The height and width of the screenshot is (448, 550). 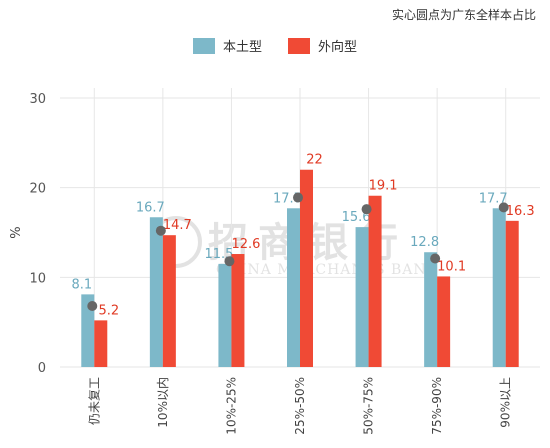 I want to click on legend-item-local: 本土型, so click(x=227, y=45).